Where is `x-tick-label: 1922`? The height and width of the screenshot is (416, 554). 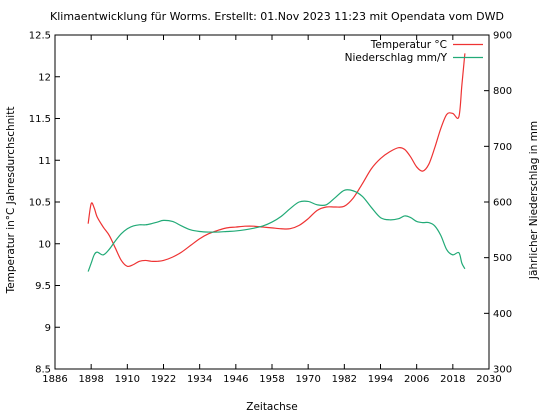 x-tick-label: 1922 is located at coordinates (163, 379).